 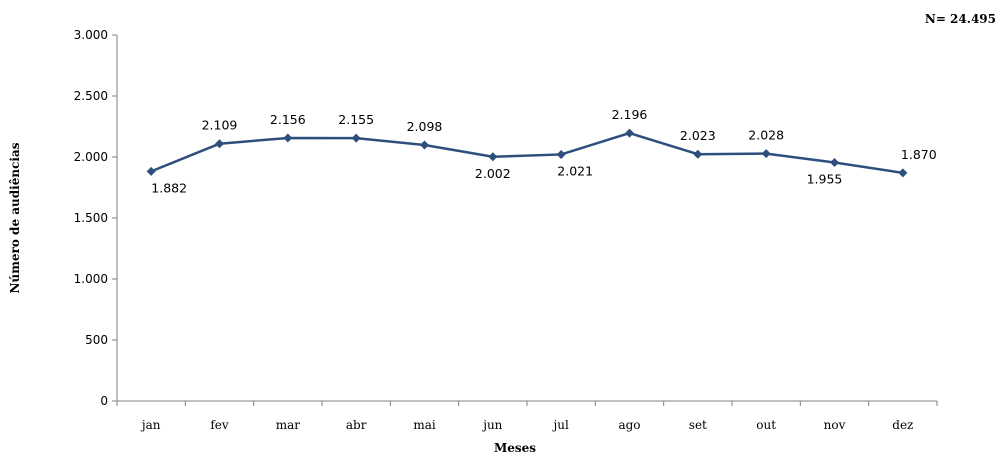 What do you see at coordinates (835, 425) in the screenshot?
I see `x-tick-label: nov` at bounding box center [835, 425].